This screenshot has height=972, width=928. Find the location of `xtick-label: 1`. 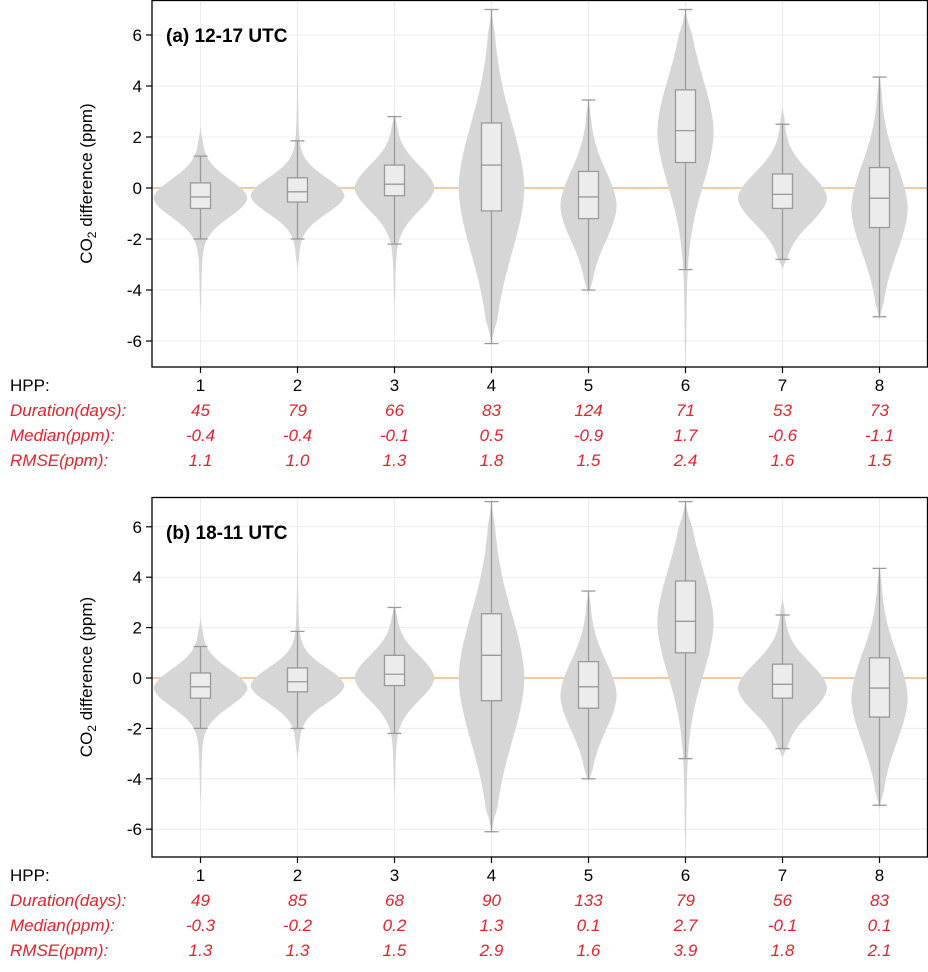

xtick-label: 1 is located at coordinates (200, 385).